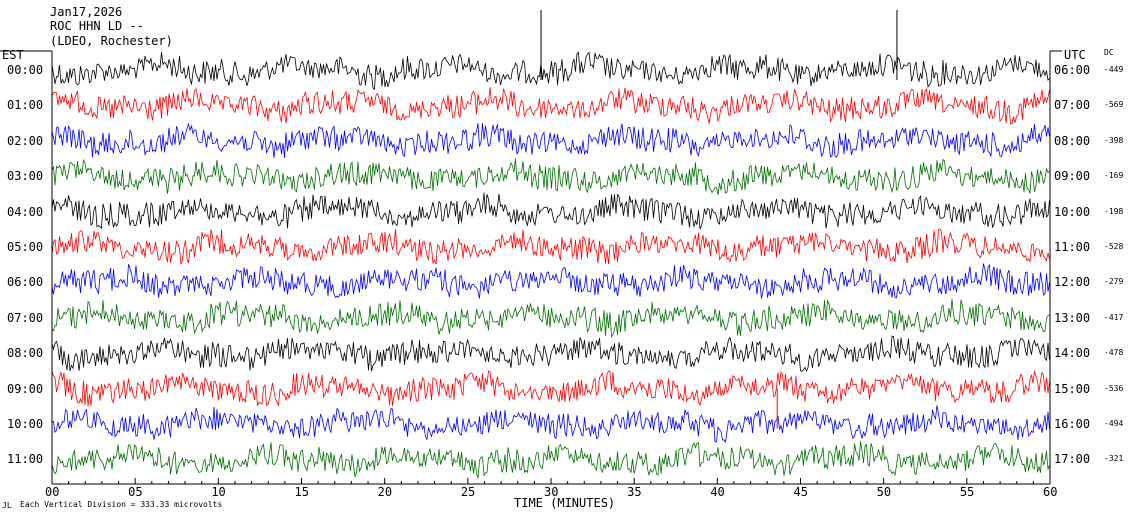  What do you see at coordinates (25, 317) in the screenshot?
I see `est-hour-label: 07:00` at bounding box center [25, 317].